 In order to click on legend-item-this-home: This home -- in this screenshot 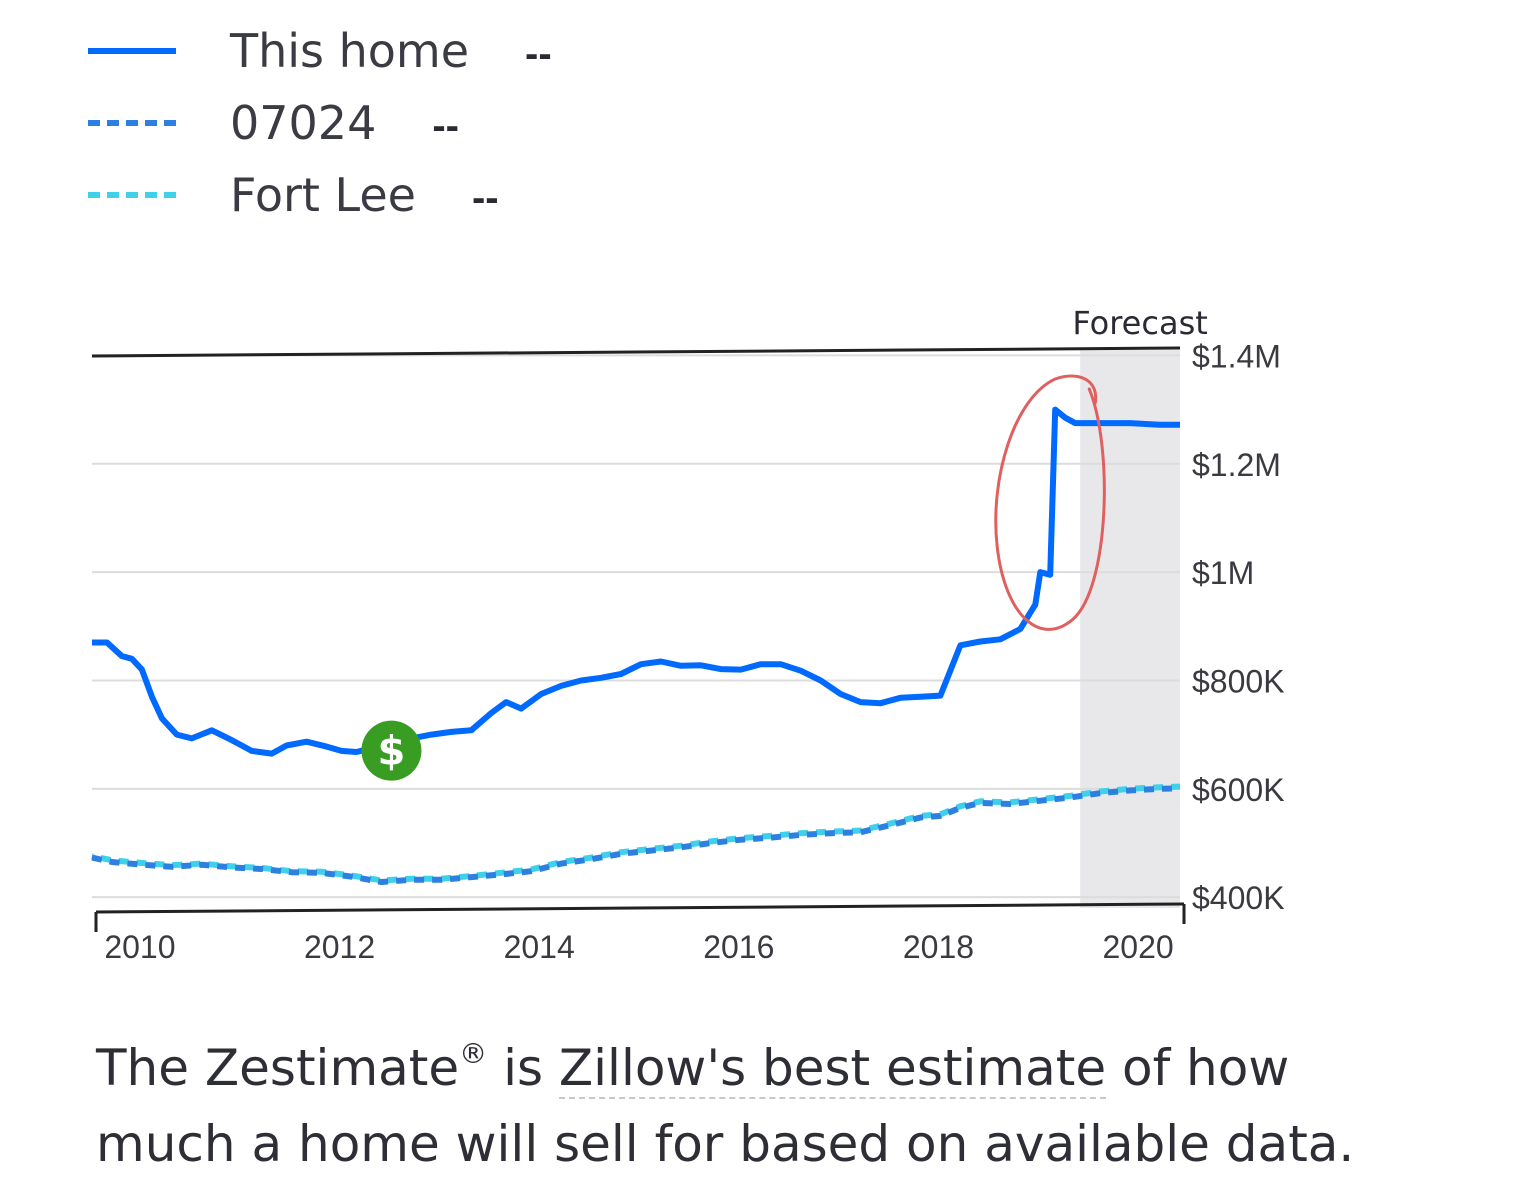, I will do `click(388, 54)`.